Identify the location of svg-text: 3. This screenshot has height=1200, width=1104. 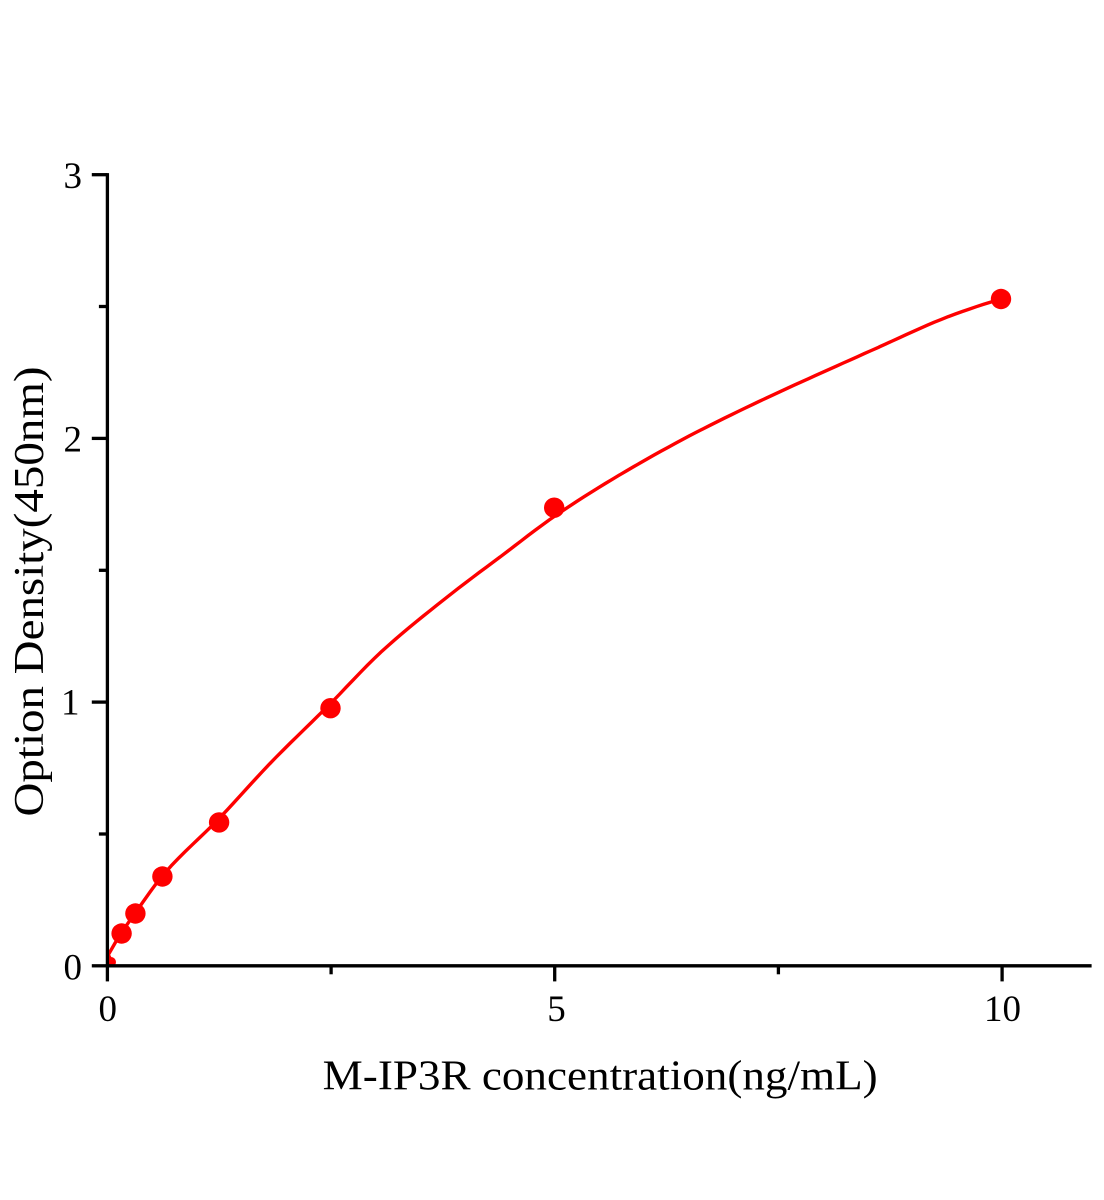
(73, 176).